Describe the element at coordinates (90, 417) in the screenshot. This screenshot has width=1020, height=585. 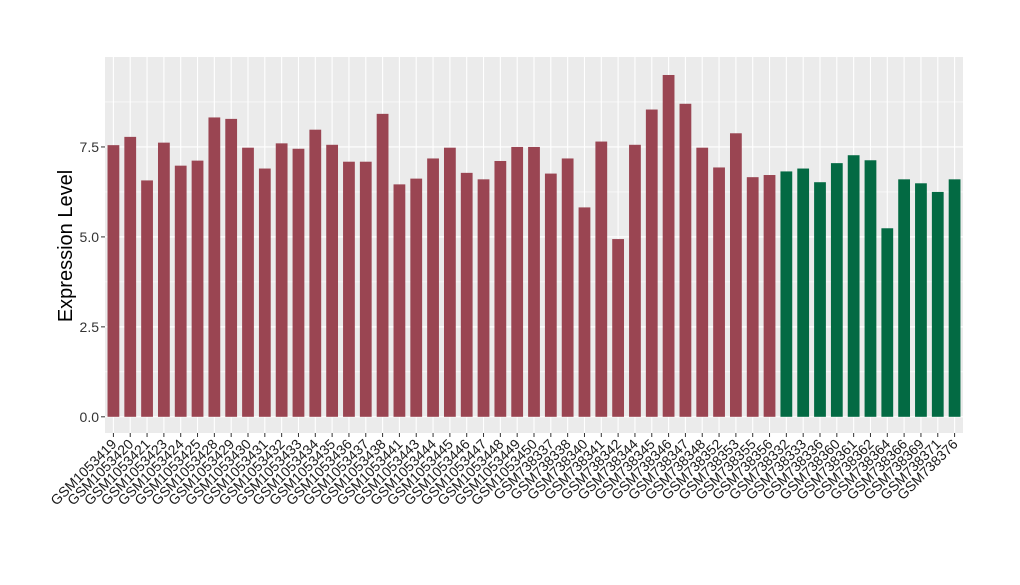
I see `y-tick-label: 0.0` at that location.